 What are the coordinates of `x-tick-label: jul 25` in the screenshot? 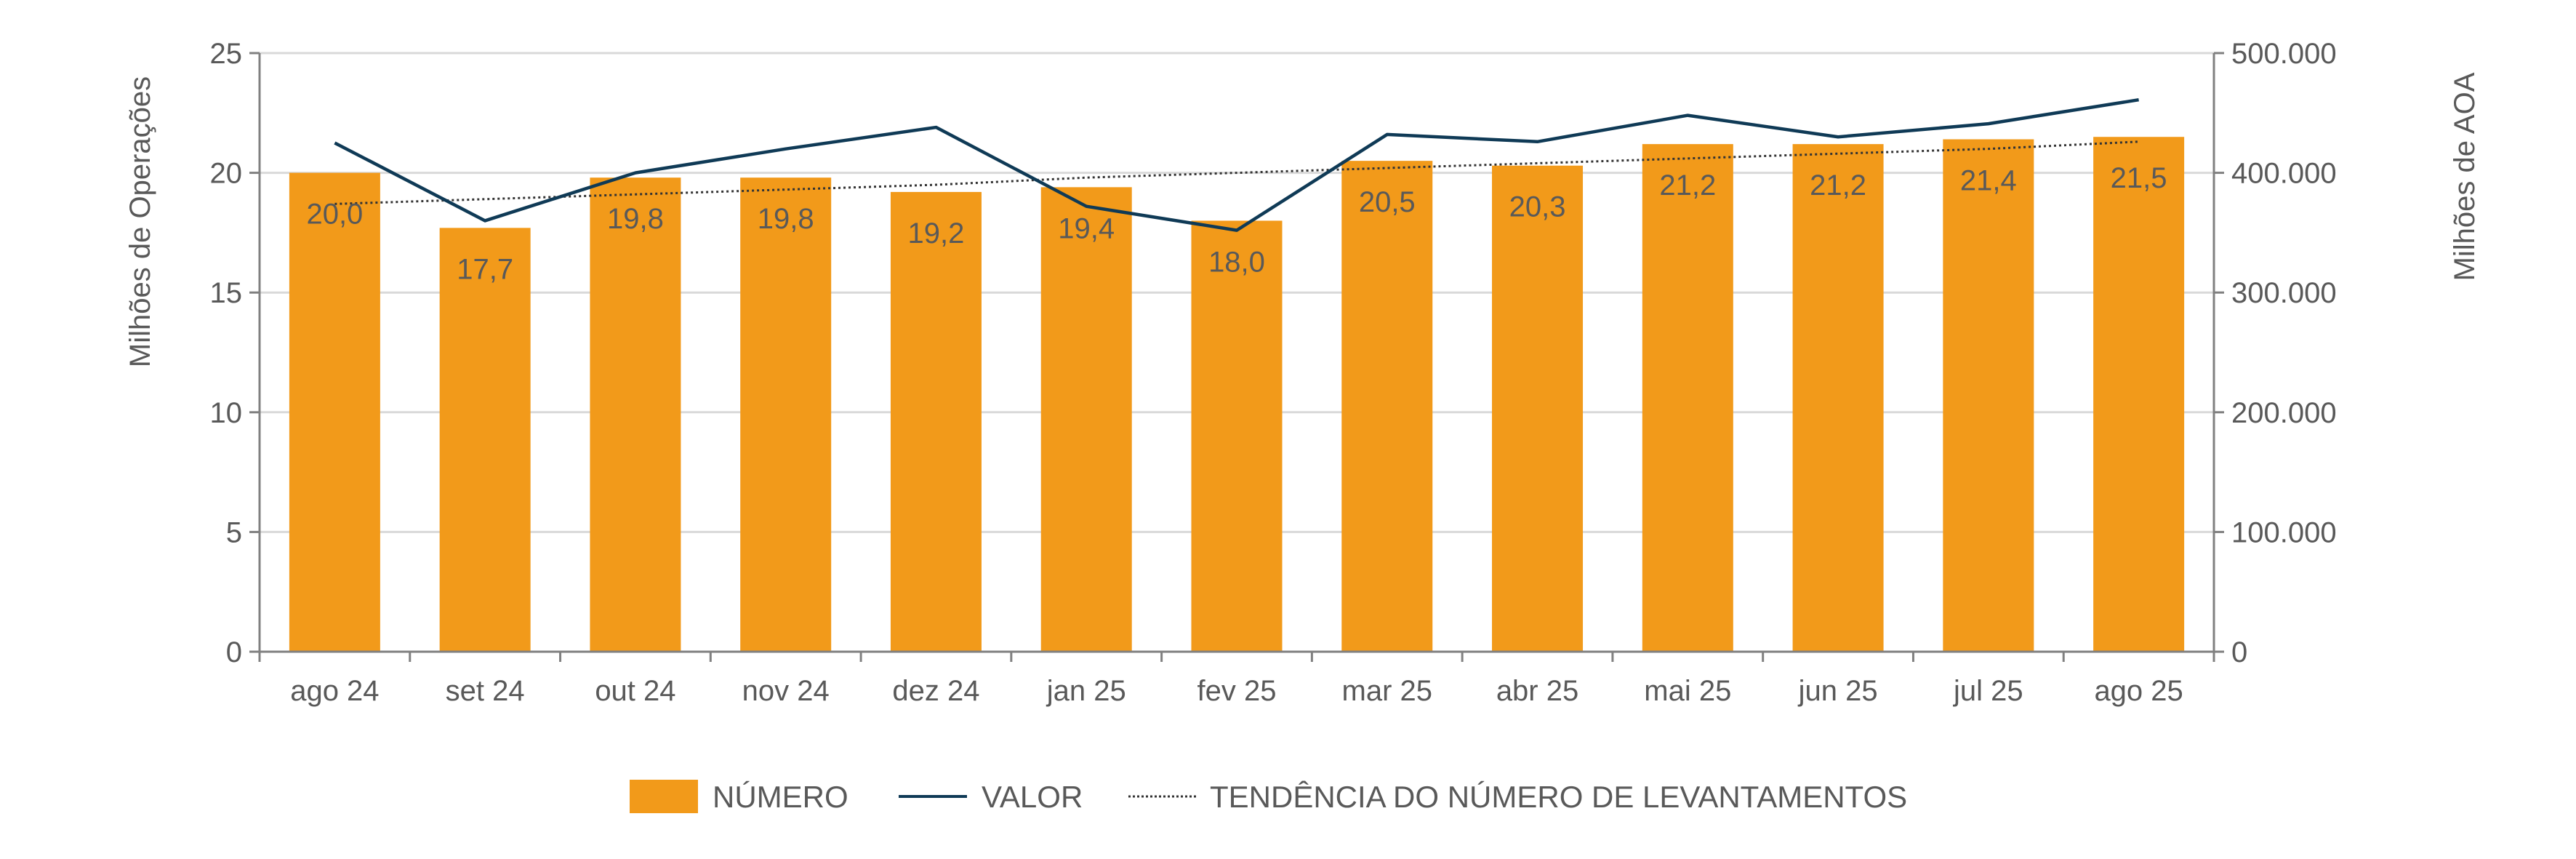 It's located at (1988, 691).